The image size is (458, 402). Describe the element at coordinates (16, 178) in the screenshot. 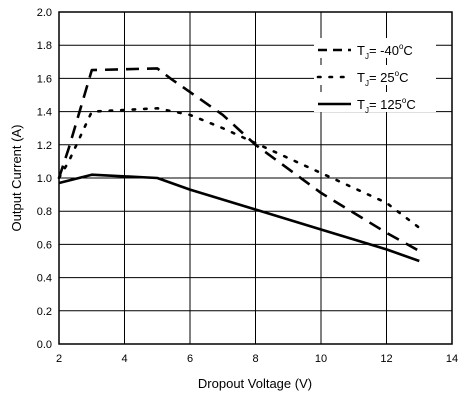

I see `y-axis-title: Output Current (A)` at that location.